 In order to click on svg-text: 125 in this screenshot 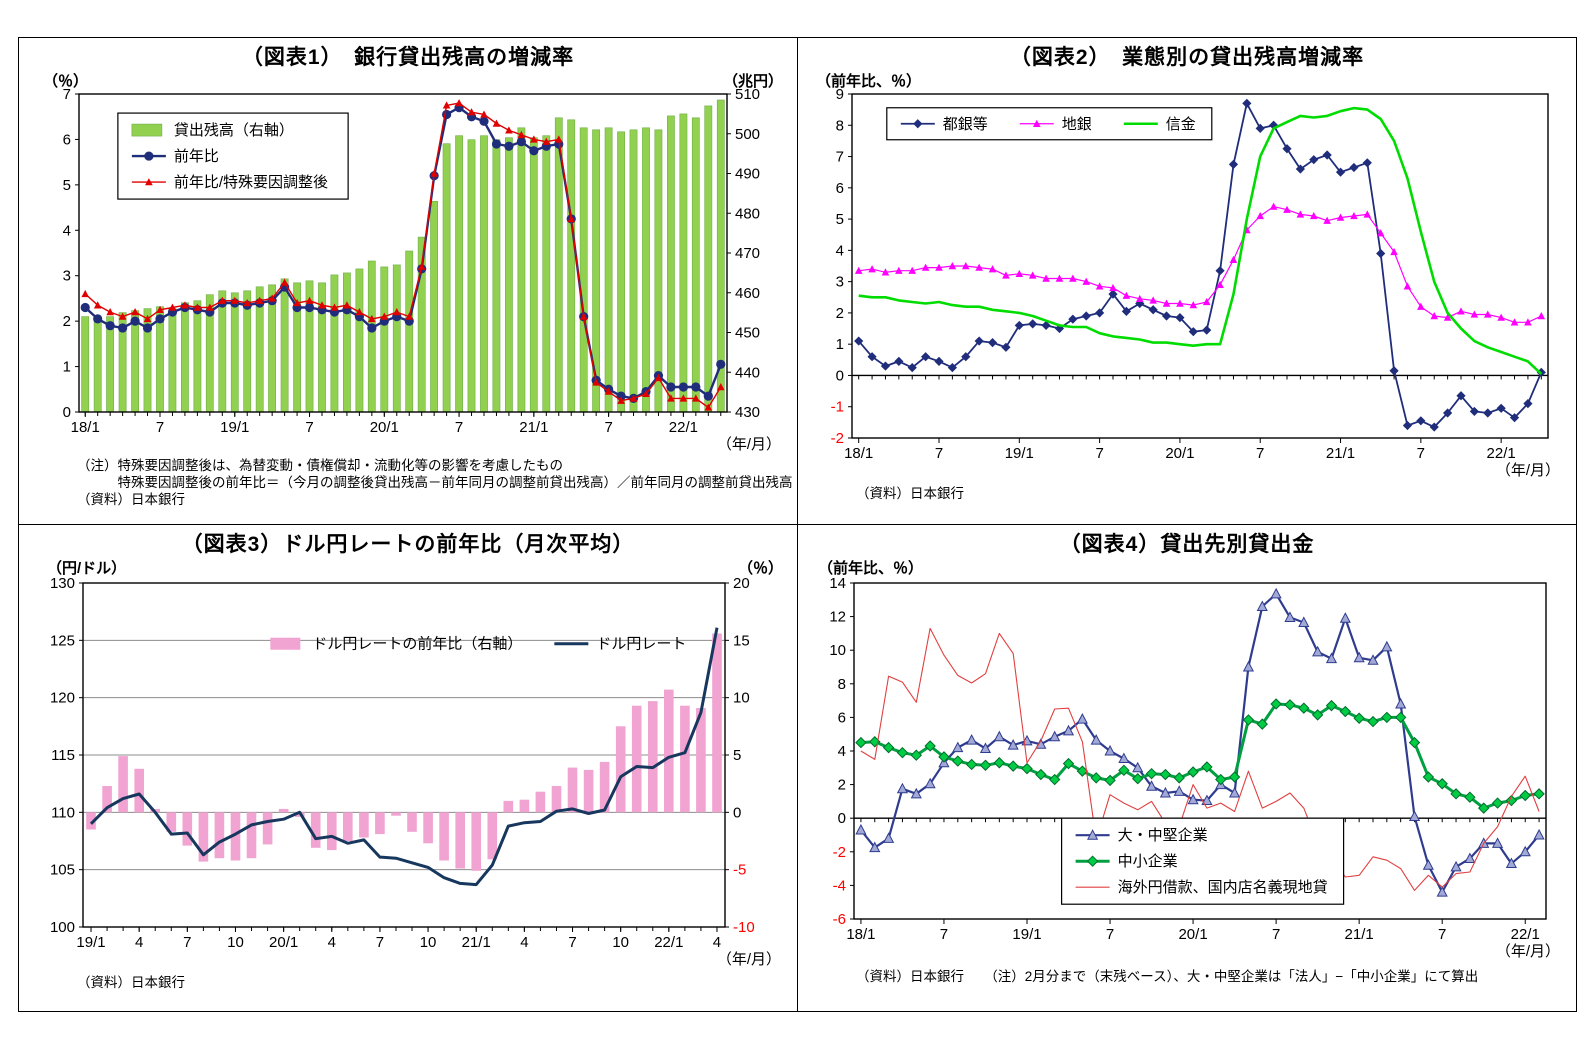, I will do `click(62, 640)`.